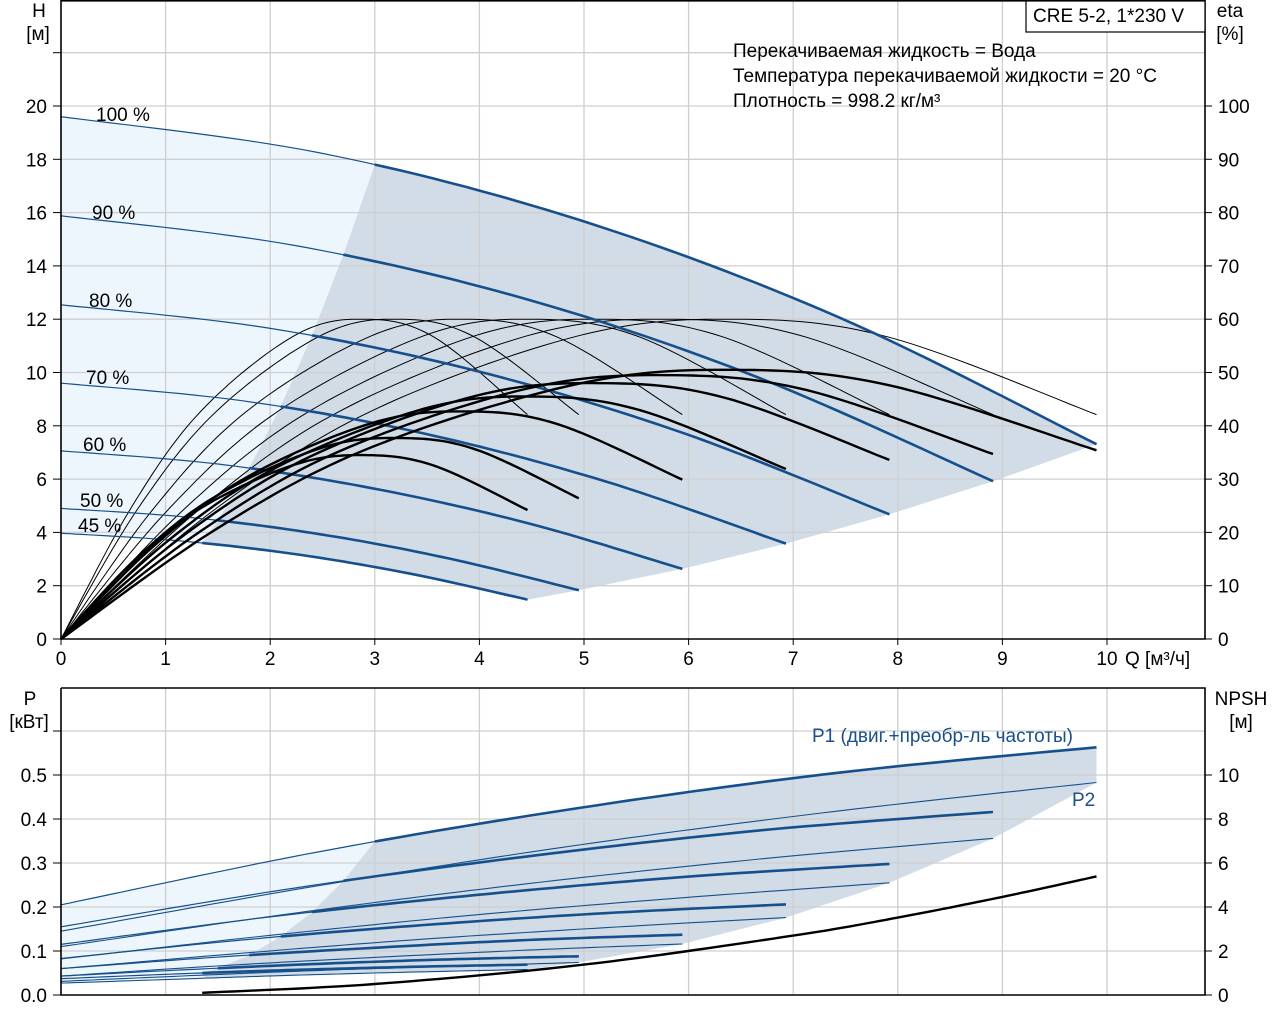  I want to click on h-tick-label: 2, so click(41, 587).